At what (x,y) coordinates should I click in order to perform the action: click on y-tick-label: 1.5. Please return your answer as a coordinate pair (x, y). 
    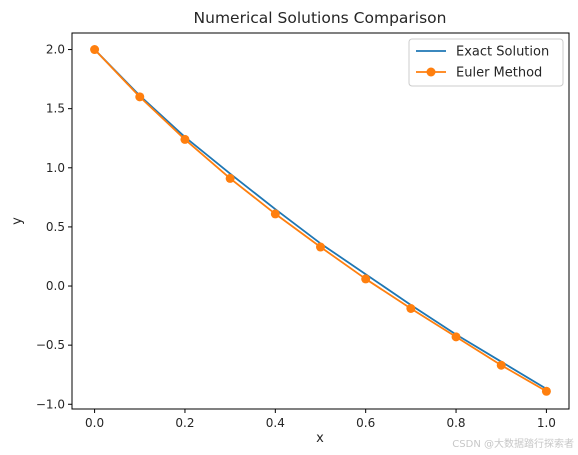
    Looking at the image, I should click on (55, 109).